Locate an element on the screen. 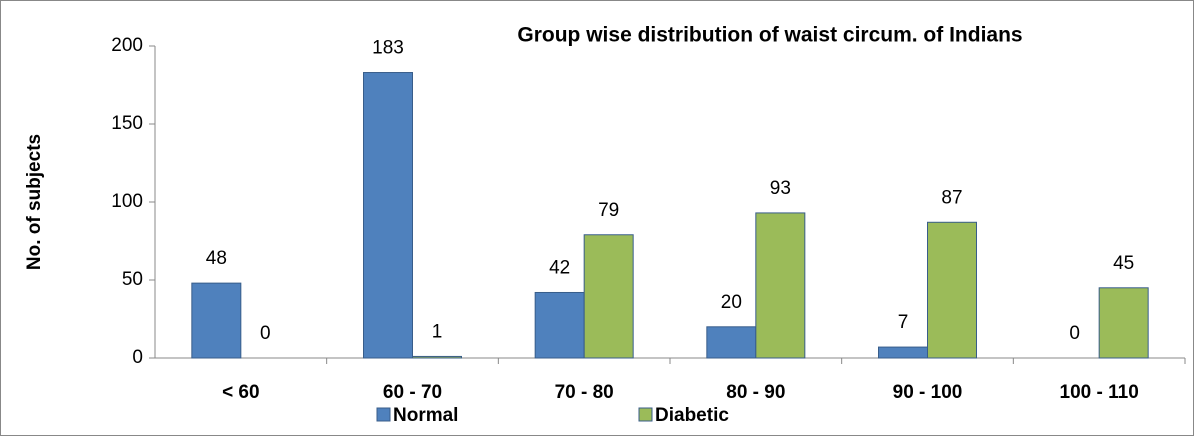  x-tick-label: 90 - 100 is located at coordinates (928, 392).